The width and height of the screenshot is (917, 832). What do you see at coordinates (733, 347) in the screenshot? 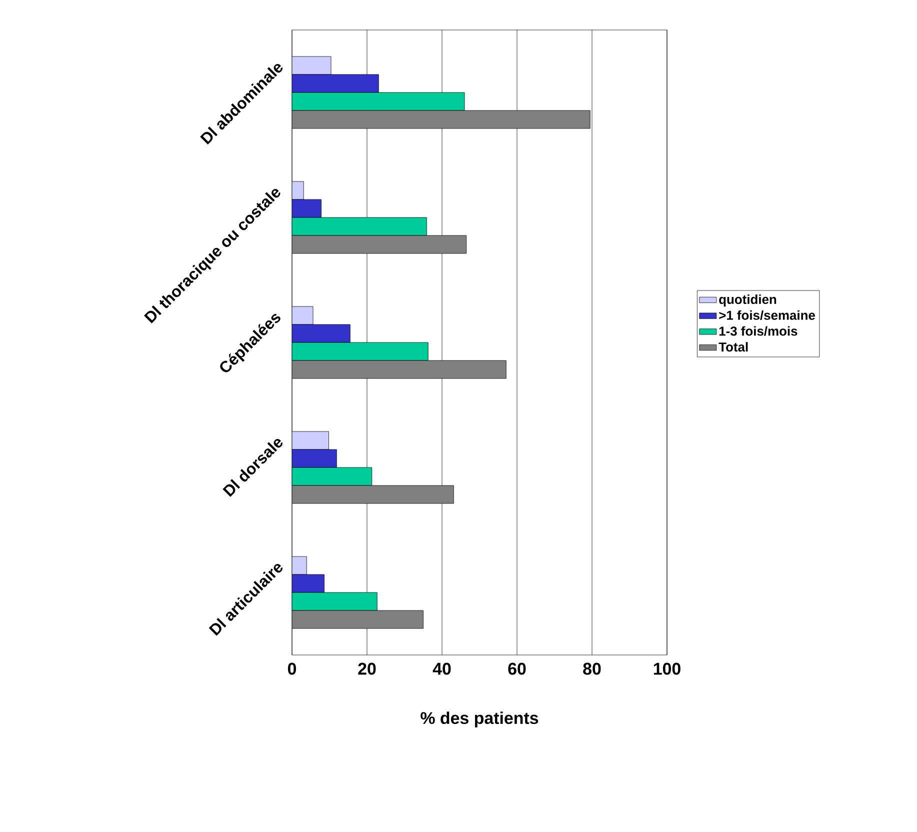
I see `legend-label: Total` at bounding box center [733, 347].